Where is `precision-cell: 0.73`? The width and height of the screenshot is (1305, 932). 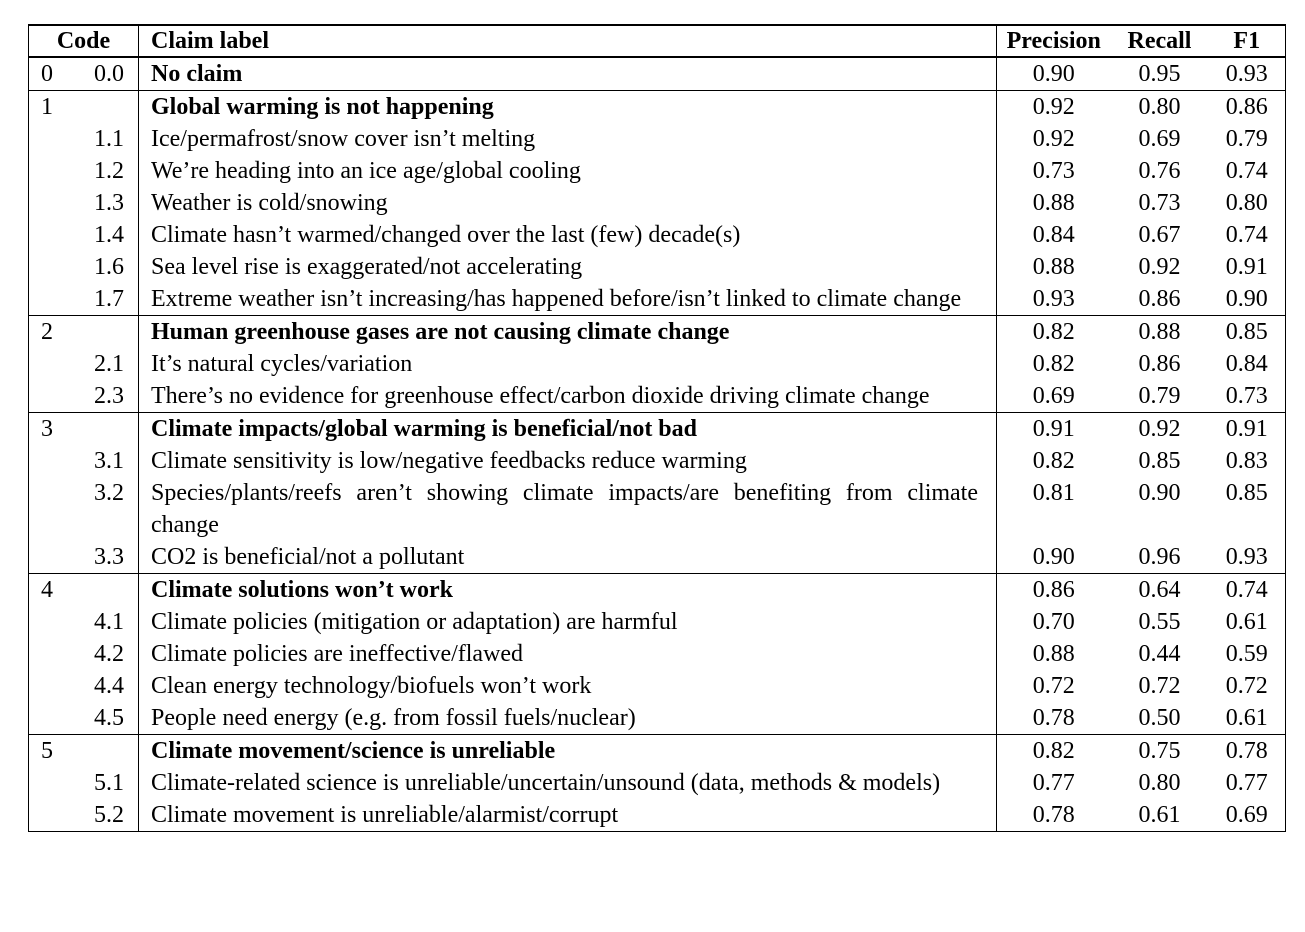 precision-cell: 0.73 is located at coordinates (1053, 171).